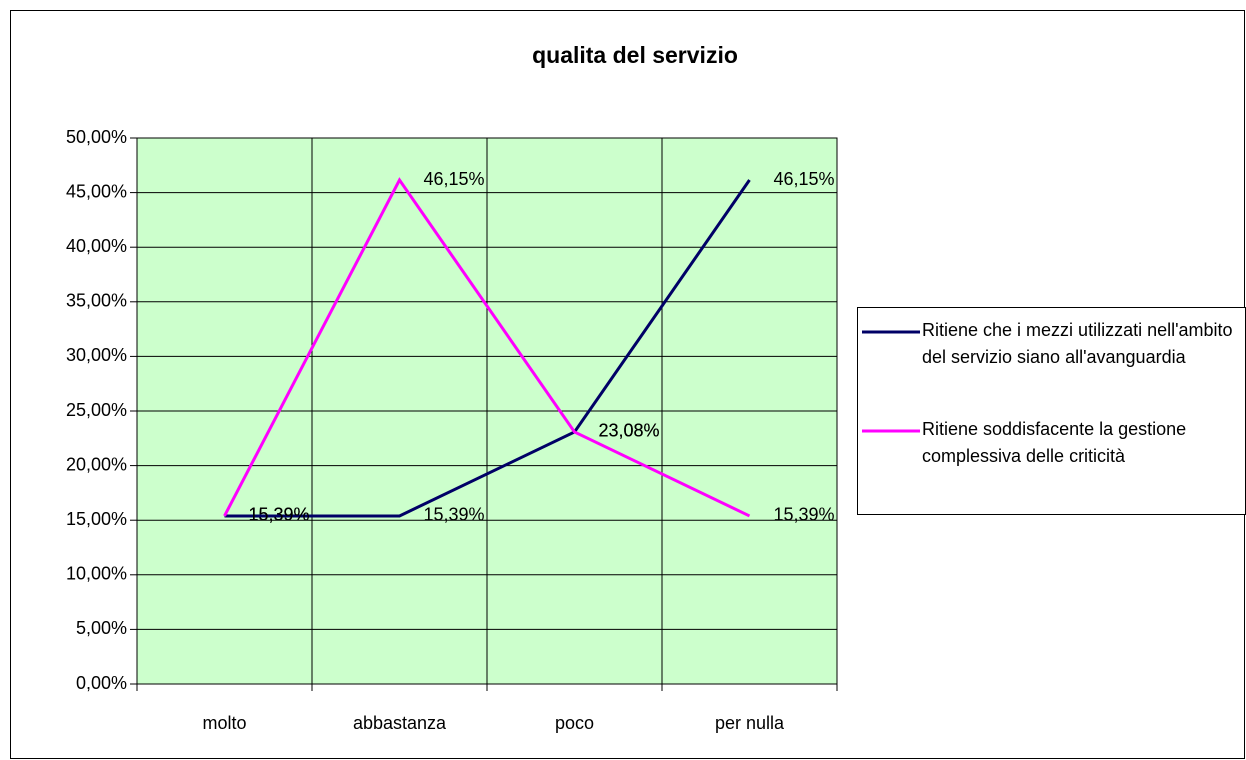  Describe the element at coordinates (574, 723) in the screenshot. I see `x-tick-label: poco` at that location.